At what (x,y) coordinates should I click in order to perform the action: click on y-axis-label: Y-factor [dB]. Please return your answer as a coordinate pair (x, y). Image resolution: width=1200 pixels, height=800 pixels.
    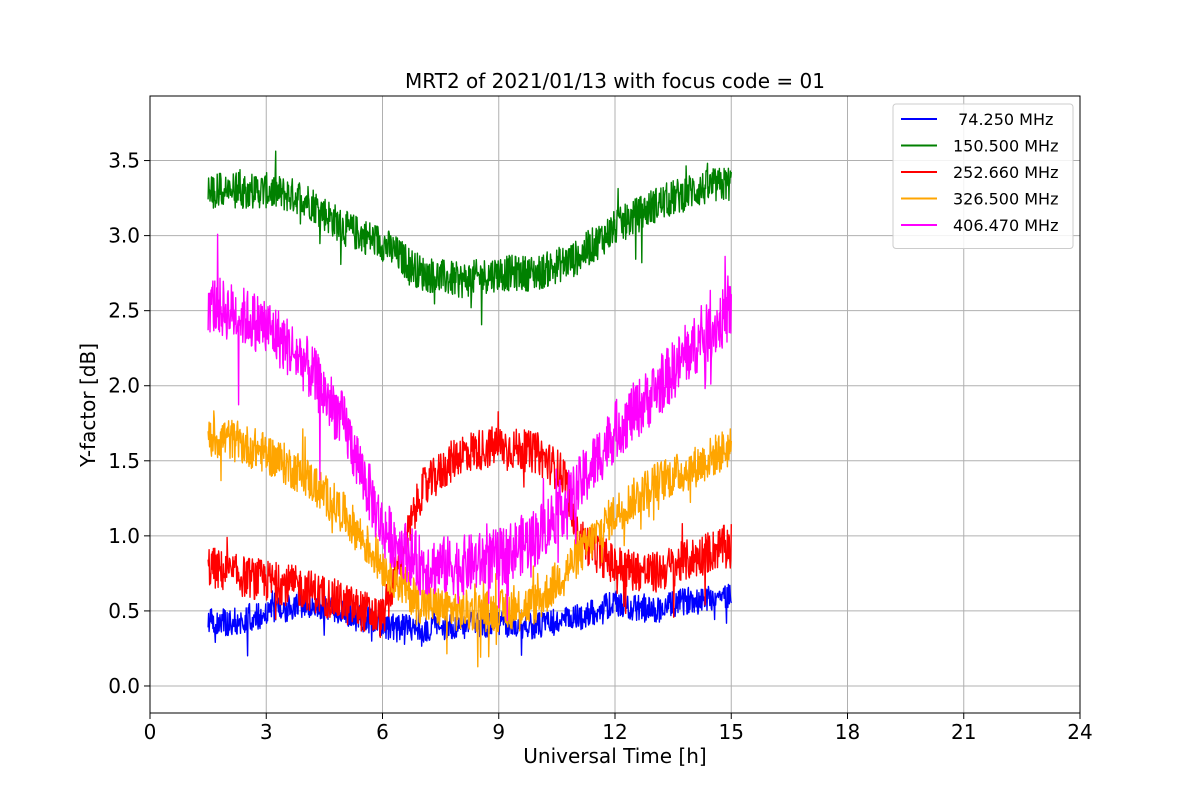
    Looking at the image, I should click on (88, 405).